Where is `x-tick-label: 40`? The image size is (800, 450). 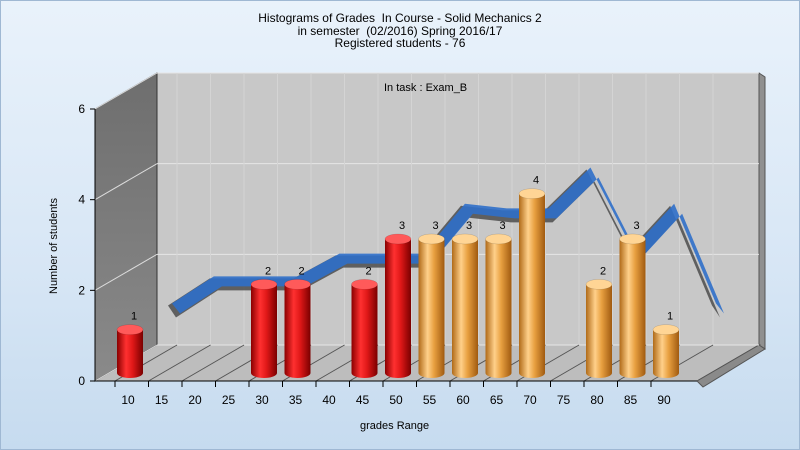 x-tick-label: 40 is located at coordinates (329, 400).